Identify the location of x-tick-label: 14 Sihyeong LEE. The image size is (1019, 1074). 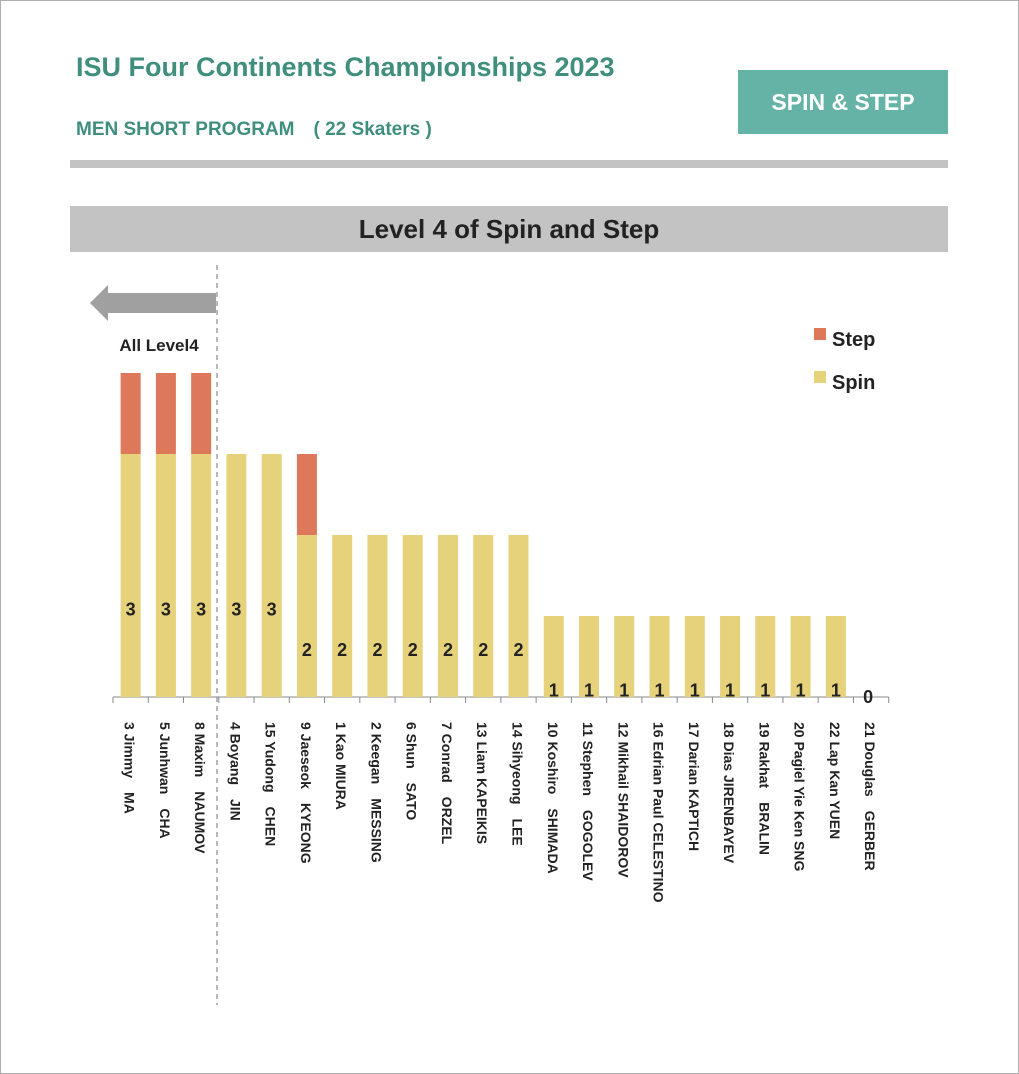
(517, 784).